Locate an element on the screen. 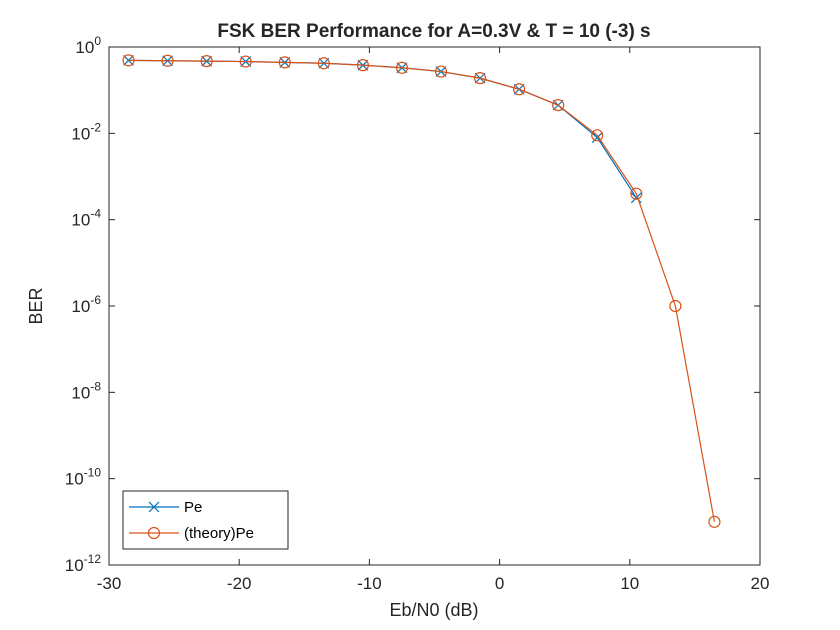 This screenshot has height=630, width=840. x-tick-label-3: 0 is located at coordinates (499, 583).